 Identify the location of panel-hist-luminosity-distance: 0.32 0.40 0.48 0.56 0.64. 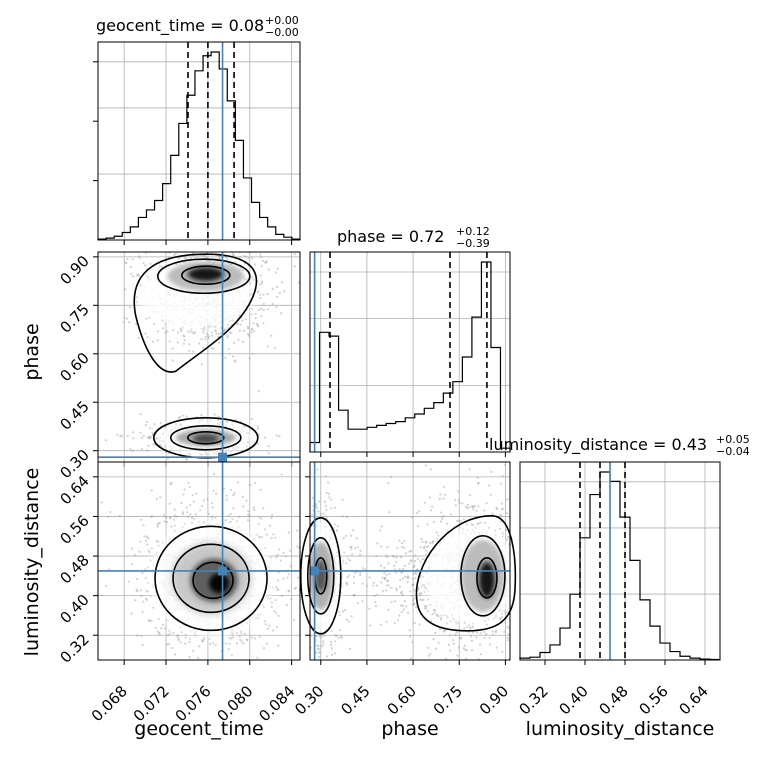
(618, 589).